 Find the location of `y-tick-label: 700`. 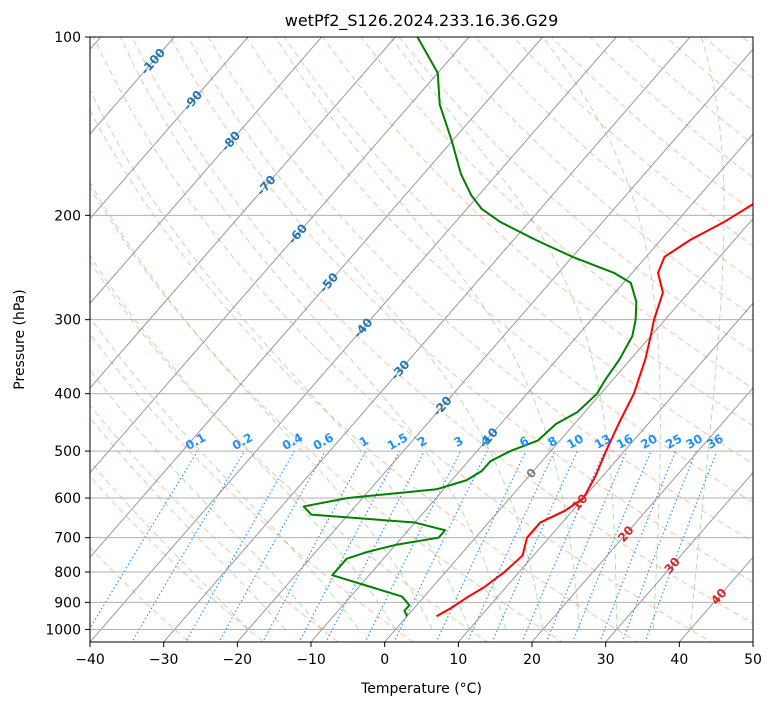

y-tick-label: 700 is located at coordinates (67, 539).